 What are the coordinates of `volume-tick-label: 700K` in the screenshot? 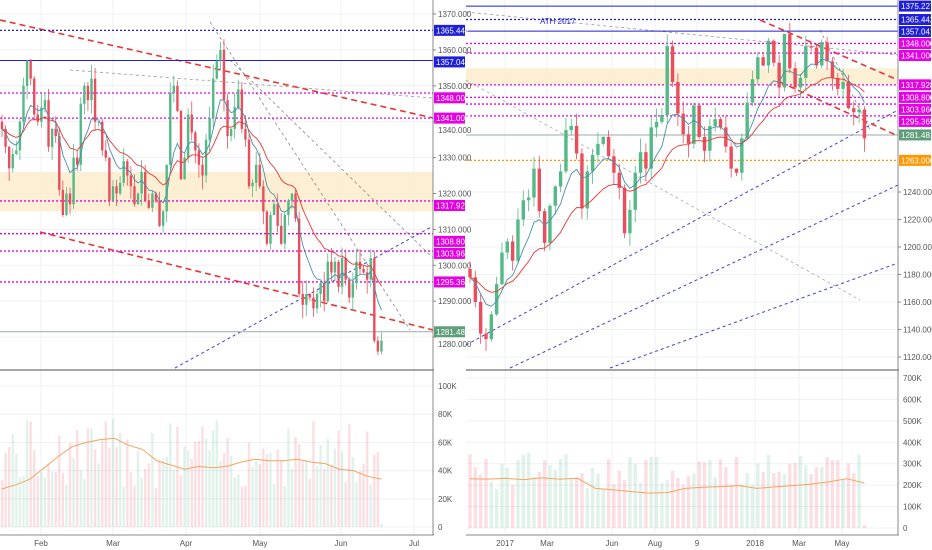 It's located at (912, 378).